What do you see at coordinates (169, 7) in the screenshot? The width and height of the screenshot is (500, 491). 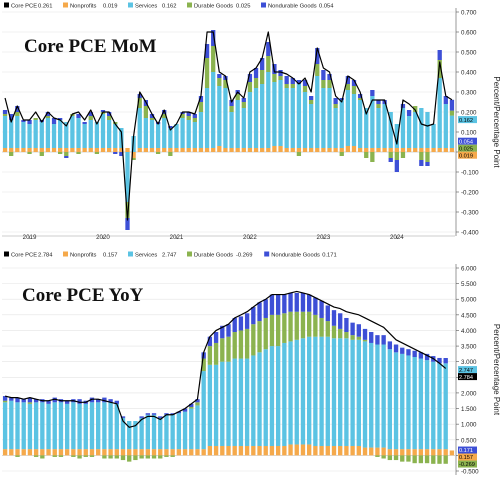 I see `legend-value: 0.162` at bounding box center [169, 7].